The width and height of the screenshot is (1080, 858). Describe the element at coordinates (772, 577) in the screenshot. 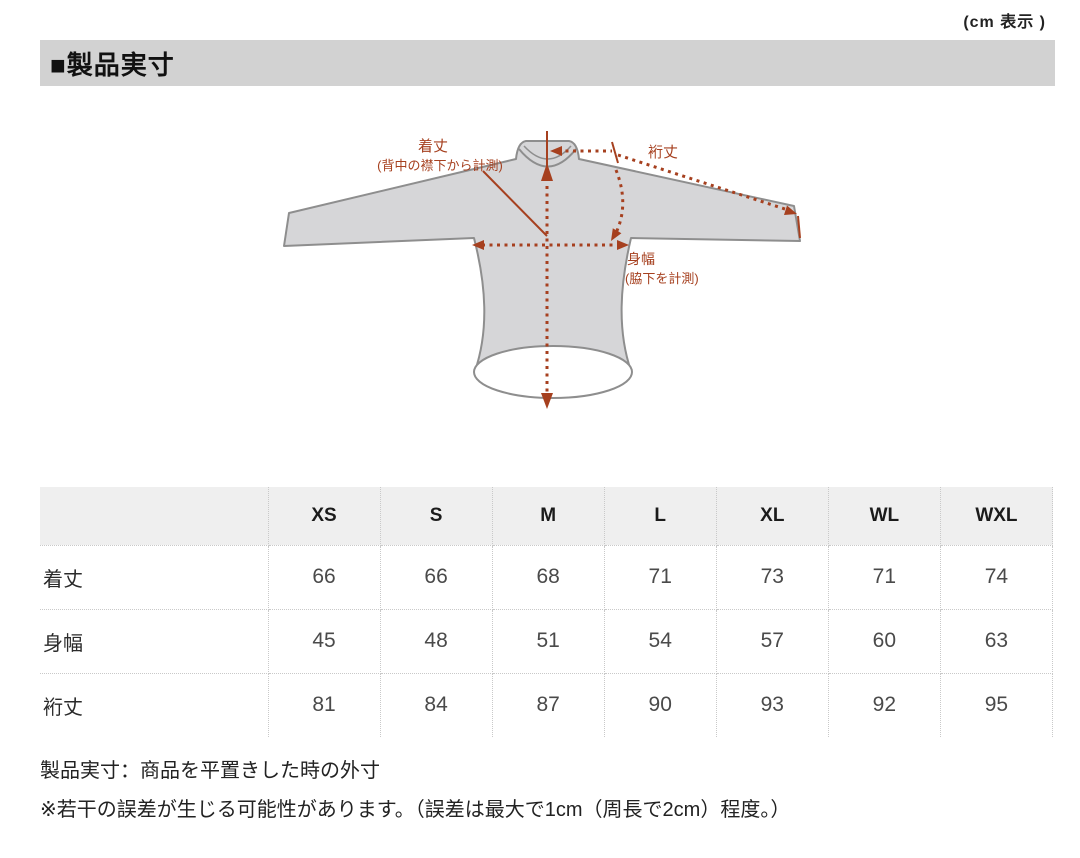

I see `cell-value: 73` at that location.